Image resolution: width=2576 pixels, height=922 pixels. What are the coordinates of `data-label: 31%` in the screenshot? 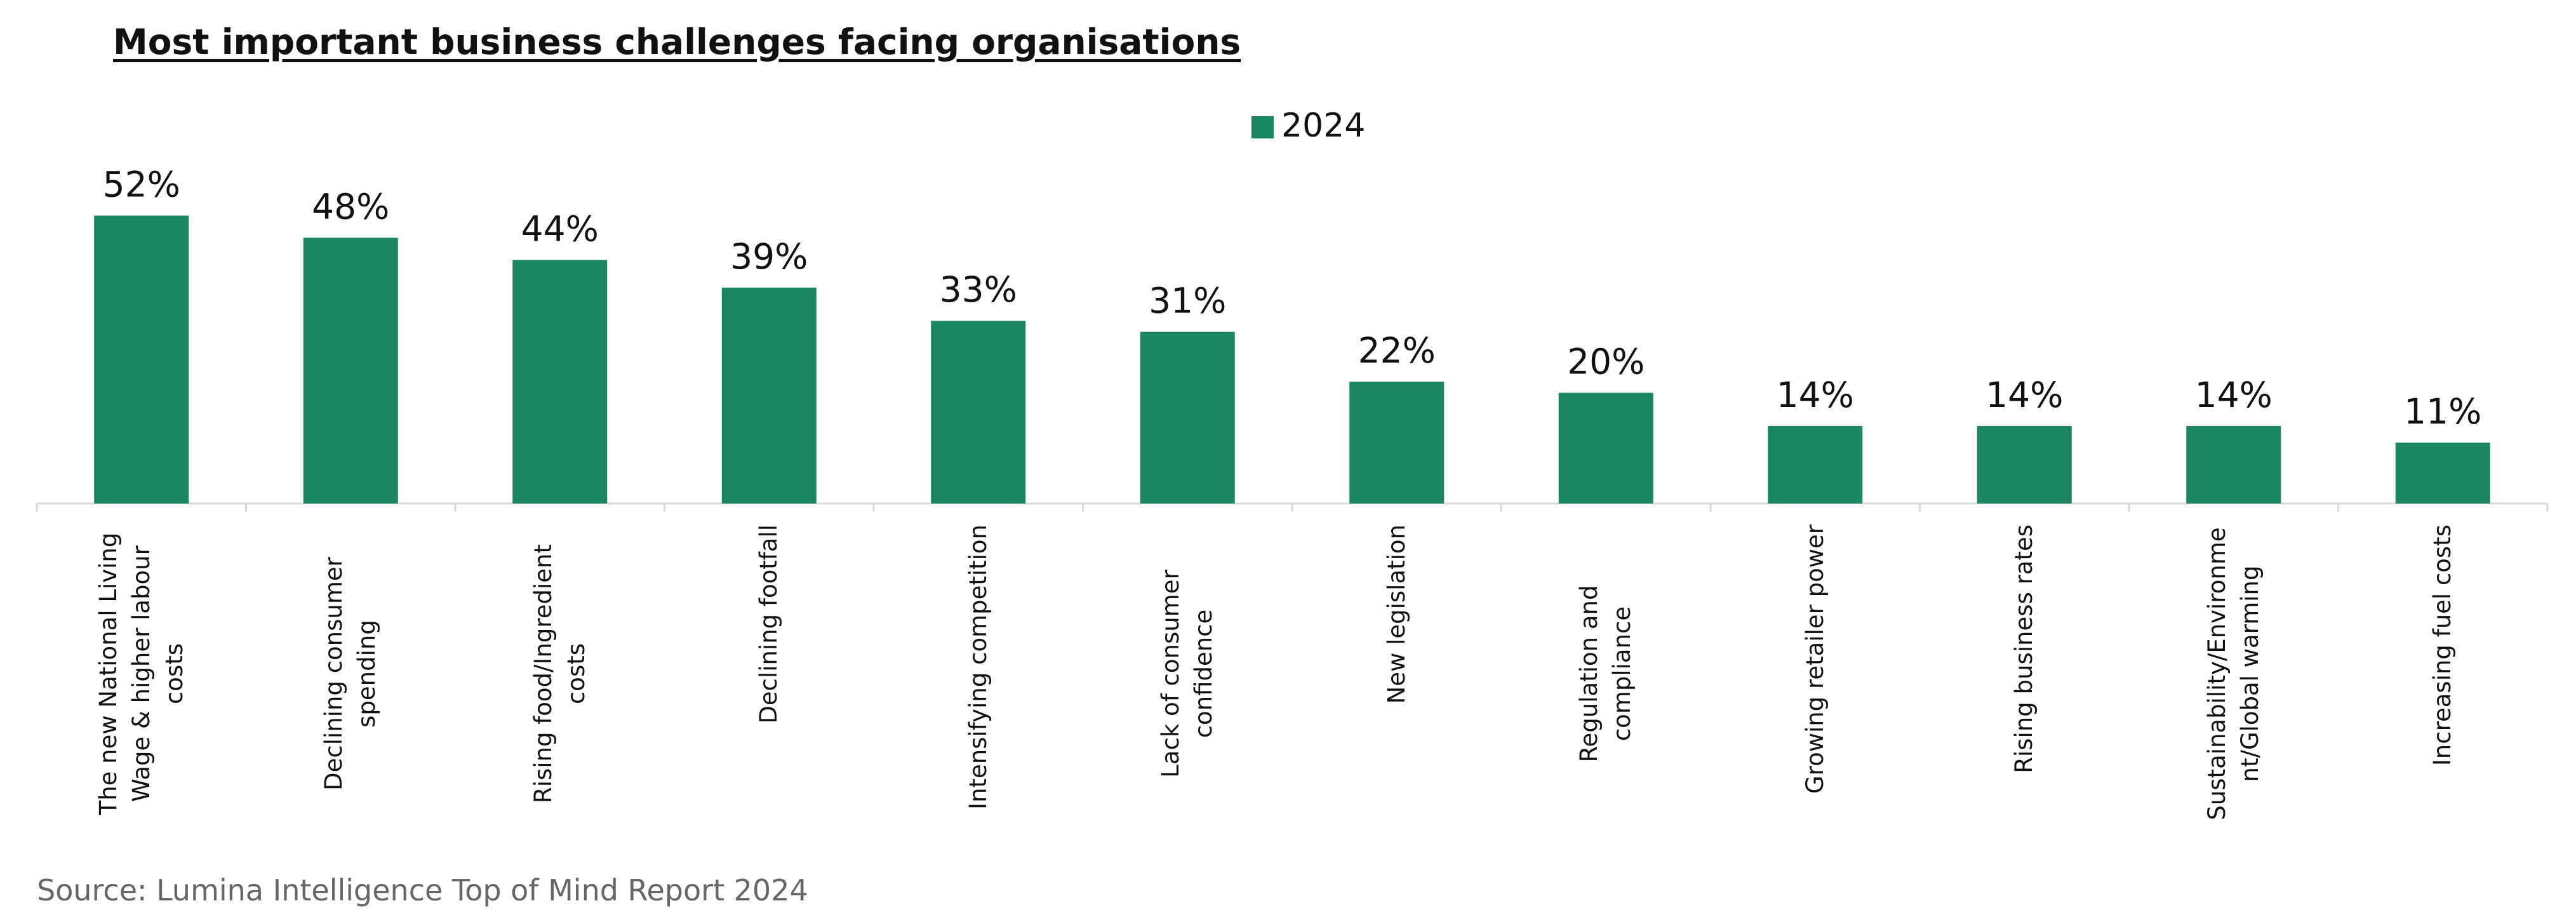 It's located at (1187, 301).